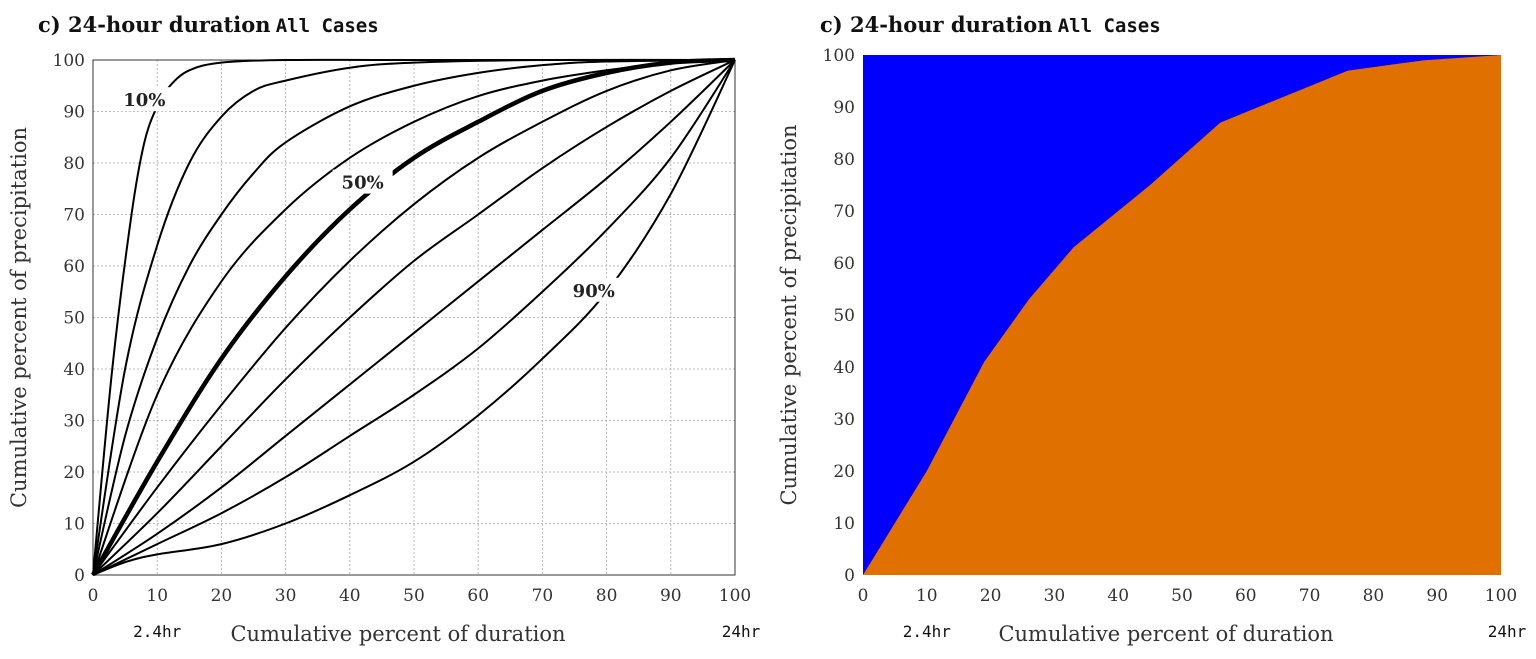 The height and width of the screenshot is (659, 1536). I want to click on annotation-label: 90%, so click(594, 291).